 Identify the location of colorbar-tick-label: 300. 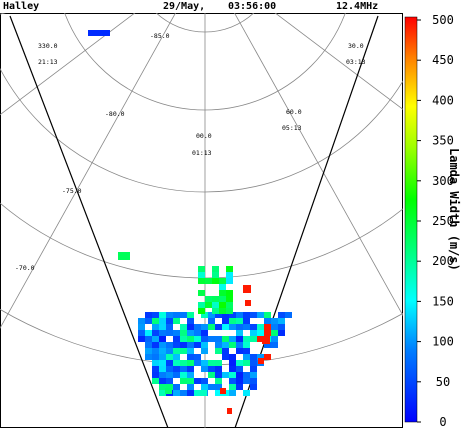
(443, 181).